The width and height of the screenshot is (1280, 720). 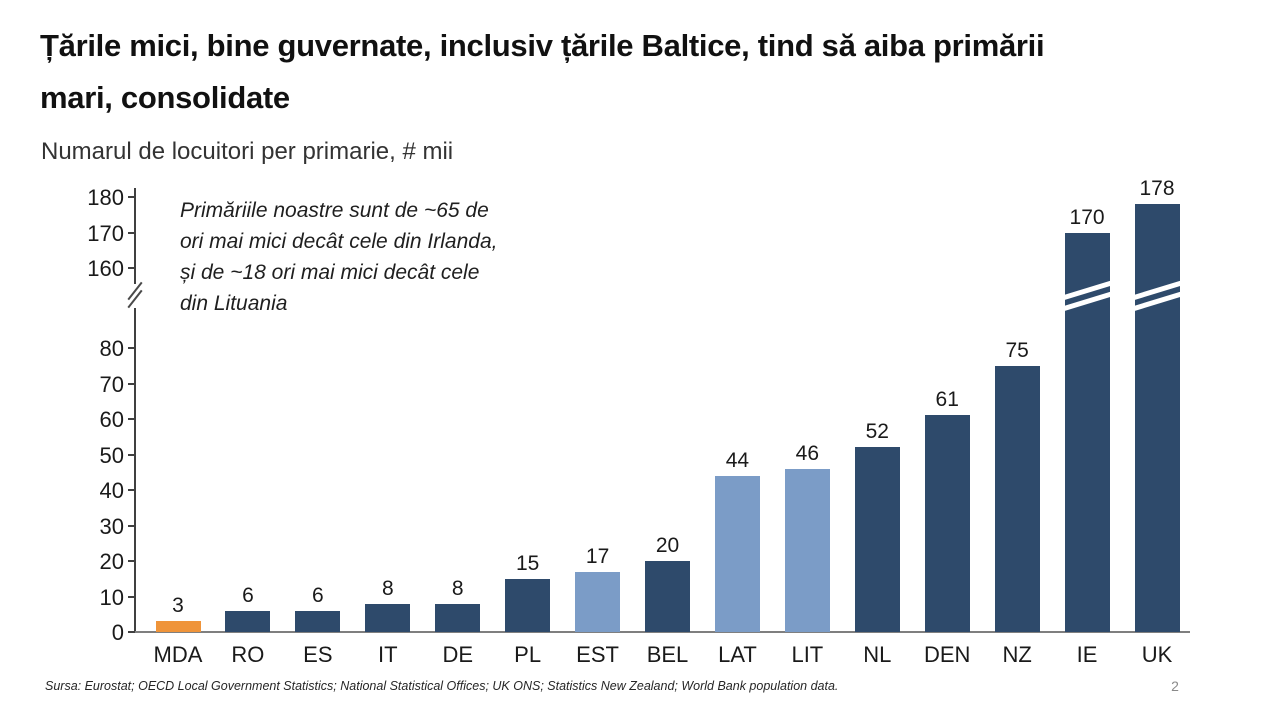 I want to click on x-label-RO: RO, so click(x=248, y=654).